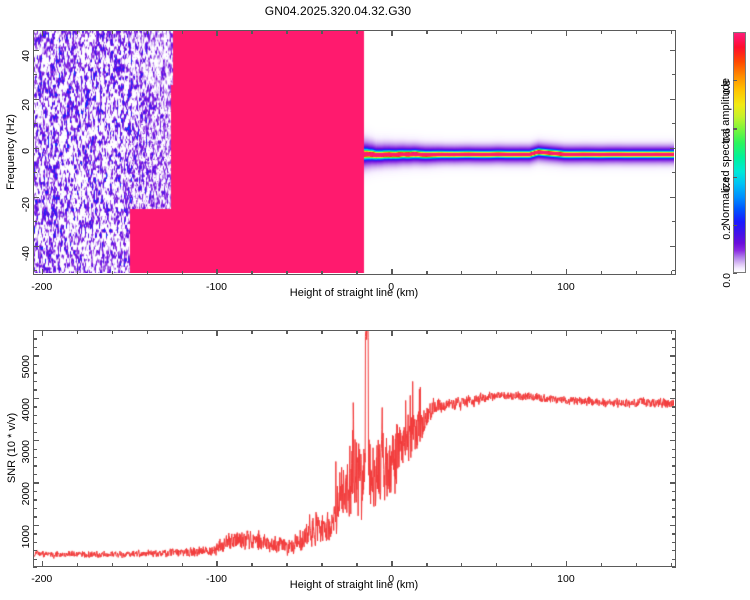  What do you see at coordinates (11, 152) in the screenshot?
I see `spectrogram-ylabel: Frequency (Hz)` at bounding box center [11, 152].